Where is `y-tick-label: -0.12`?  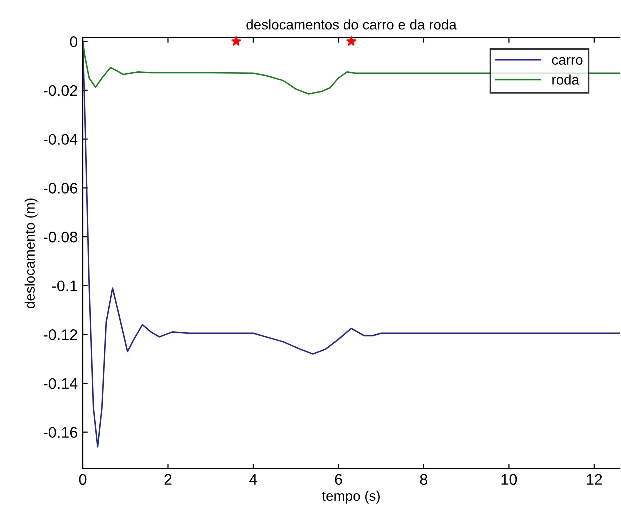
y-tick-label: -0.12 is located at coordinates (61, 335).